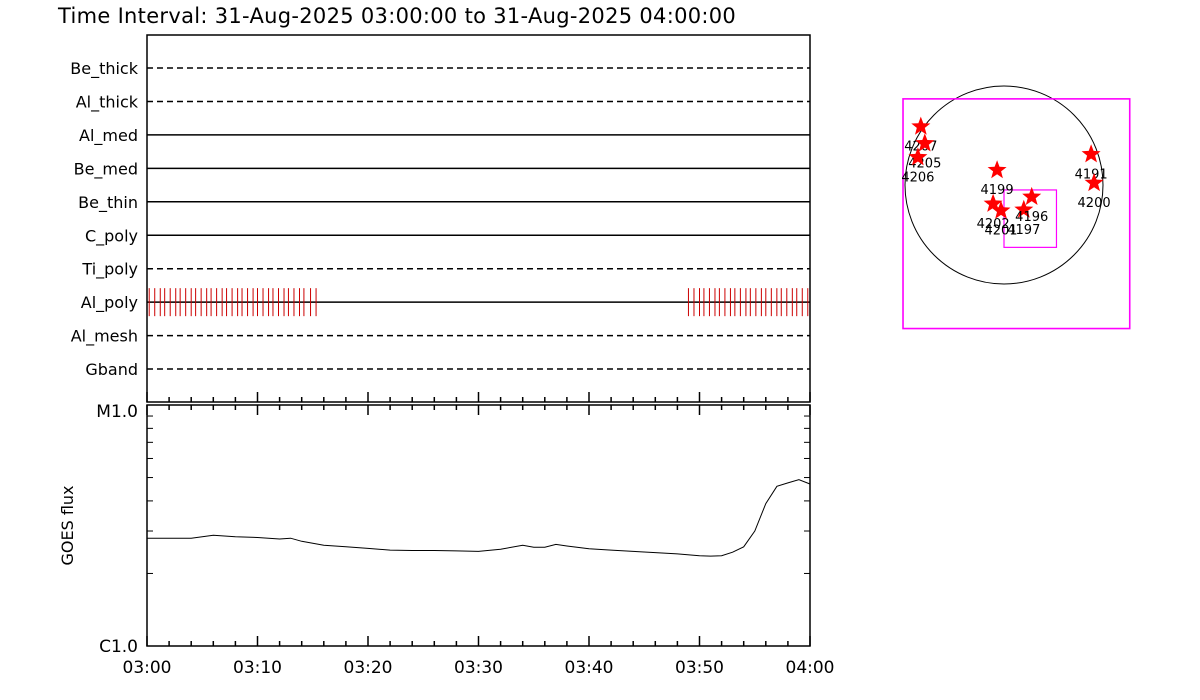 The image size is (1200, 700). What do you see at coordinates (993, 224) in the screenshot?
I see `region-label: 4202` at bounding box center [993, 224].